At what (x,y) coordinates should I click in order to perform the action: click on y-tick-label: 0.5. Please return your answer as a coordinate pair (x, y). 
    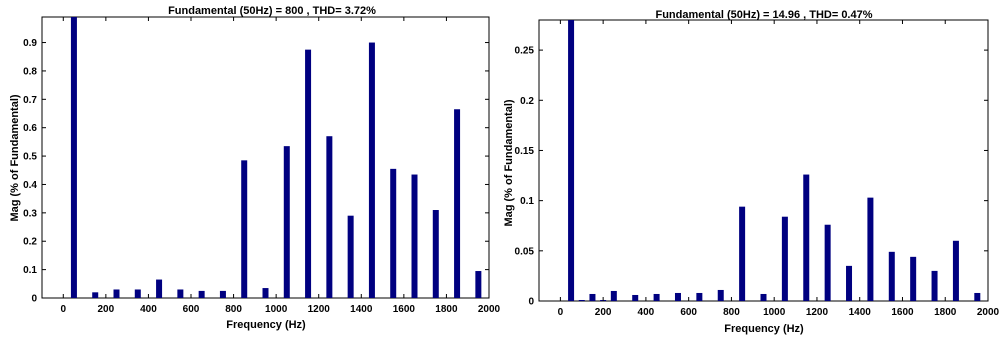
    Looking at the image, I should click on (30, 157).